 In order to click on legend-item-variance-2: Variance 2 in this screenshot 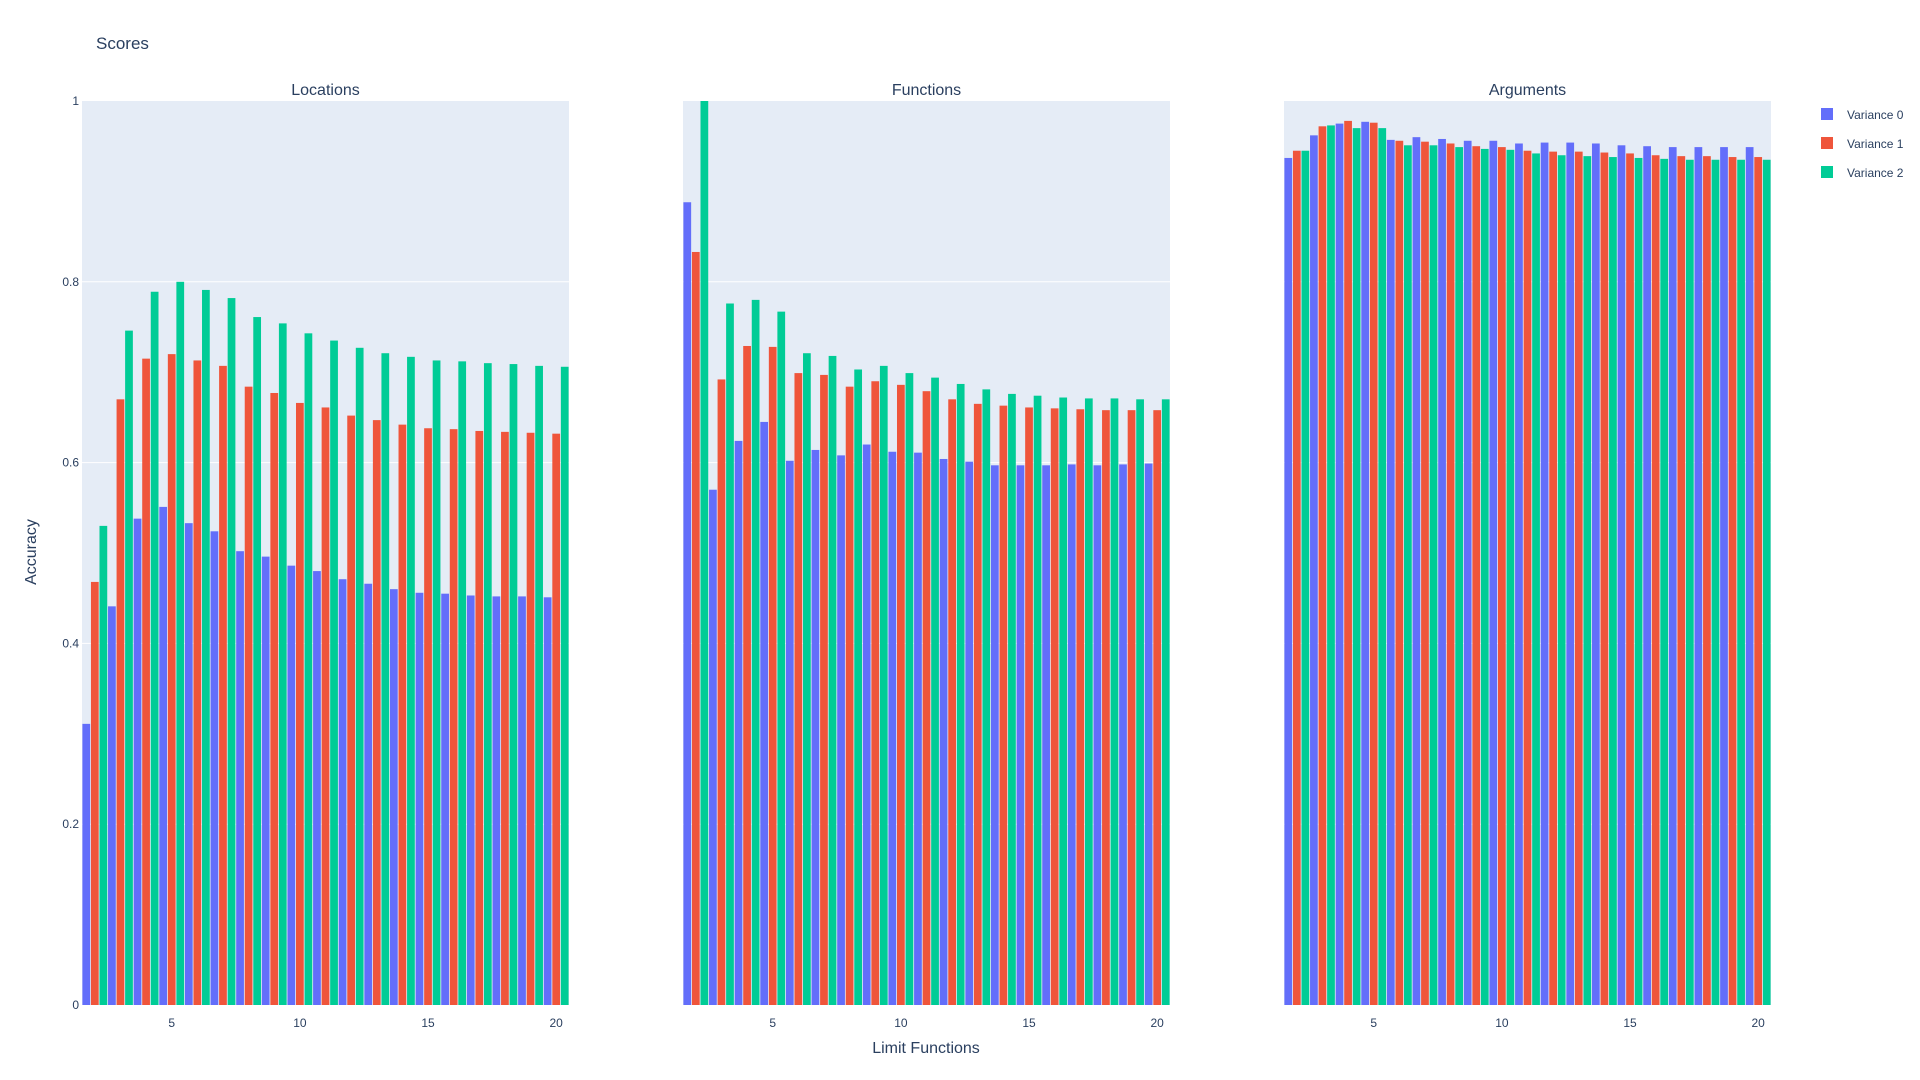, I will do `click(1862, 173)`.